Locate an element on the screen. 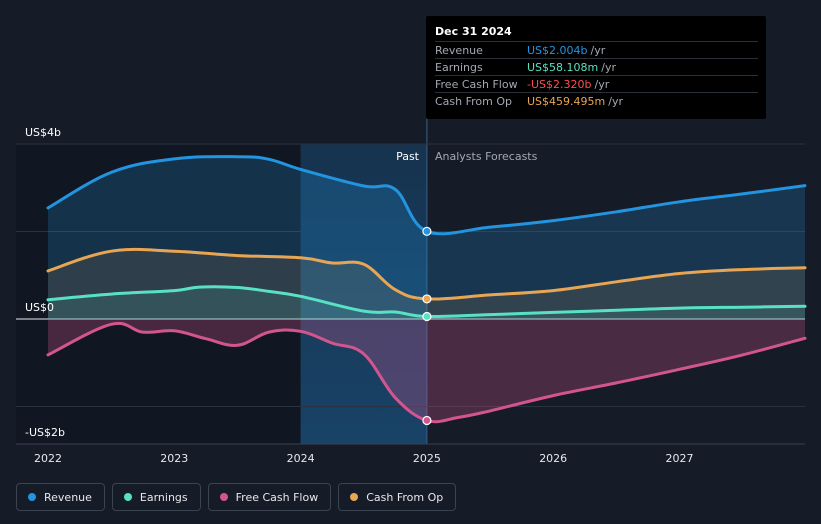  tooltip-value: US$58.108m is located at coordinates (563, 67).